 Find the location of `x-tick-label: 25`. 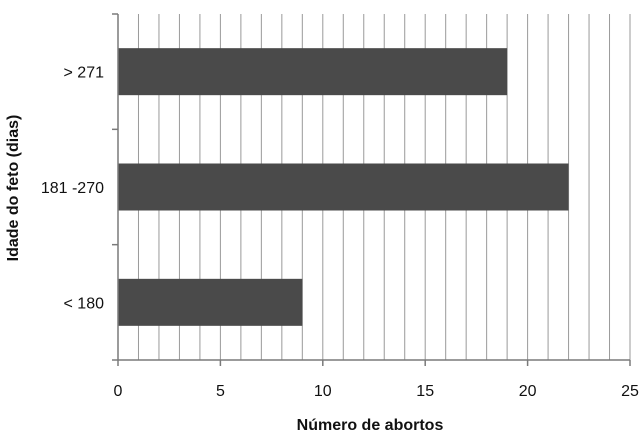

x-tick-label: 25 is located at coordinates (630, 391).